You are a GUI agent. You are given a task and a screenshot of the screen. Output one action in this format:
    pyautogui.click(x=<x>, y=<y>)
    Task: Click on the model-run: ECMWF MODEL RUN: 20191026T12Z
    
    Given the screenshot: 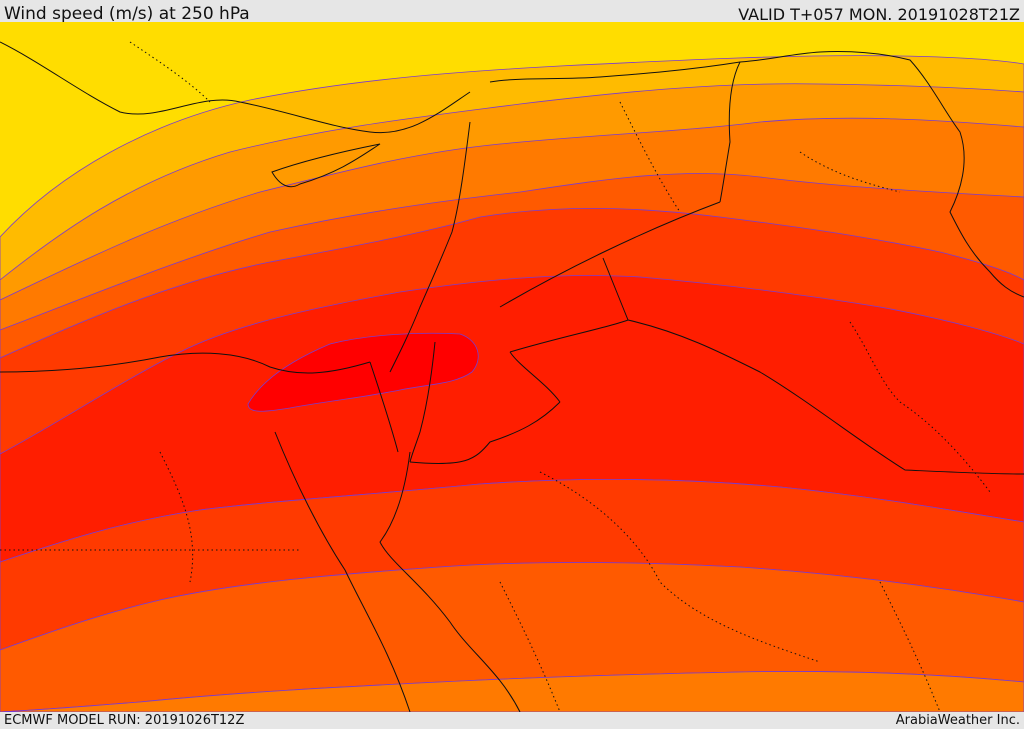 What is the action you would take?
    pyautogui.click(x=124, y=720)
    